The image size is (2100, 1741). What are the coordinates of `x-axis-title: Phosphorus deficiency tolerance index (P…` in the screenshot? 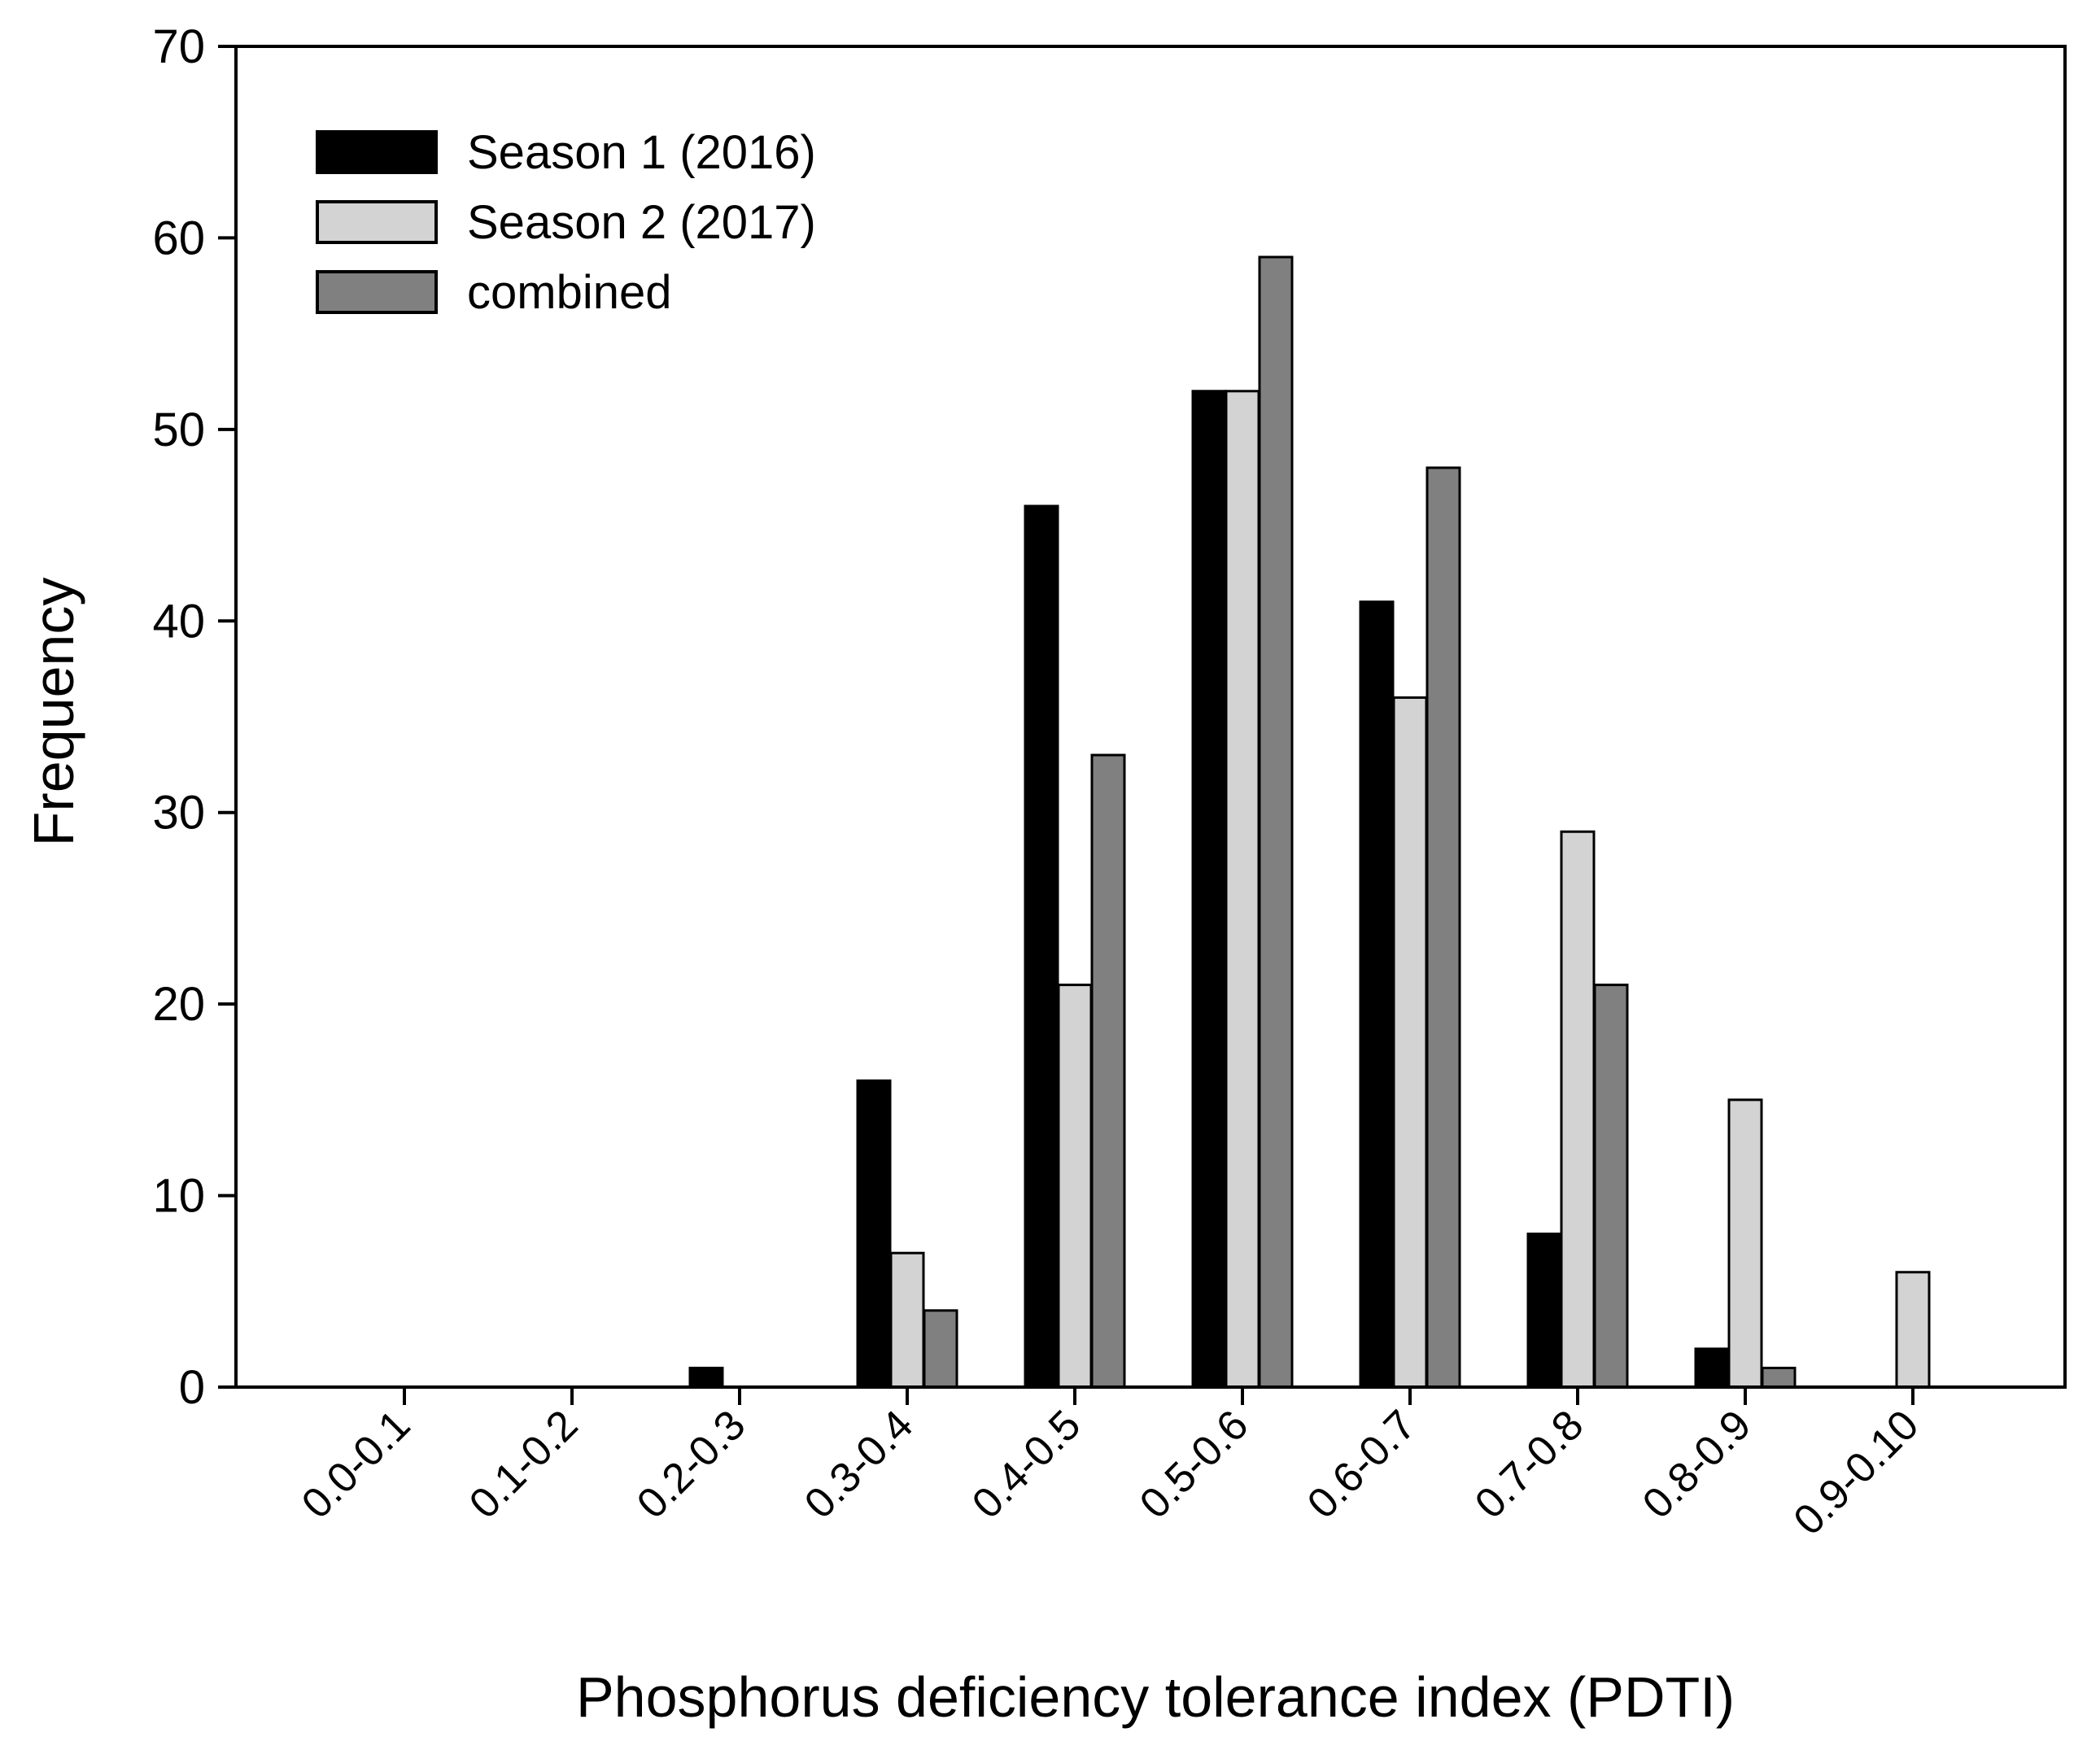 It's located at (1155, 1697).